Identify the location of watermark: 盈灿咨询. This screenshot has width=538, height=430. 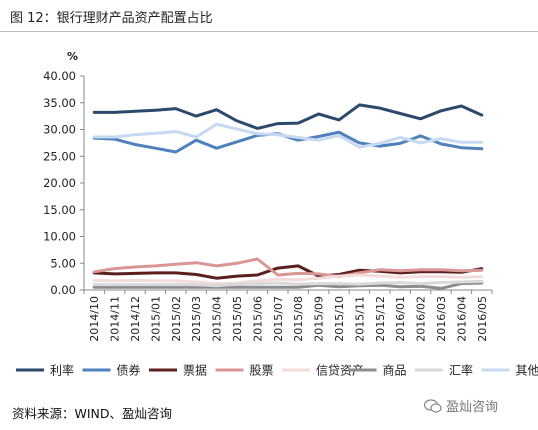
(461, 405).